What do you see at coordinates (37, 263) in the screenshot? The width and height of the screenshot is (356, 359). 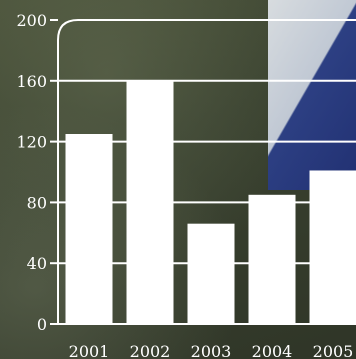 I see `y-tick-label: 40` at bounding box center [37, 263].